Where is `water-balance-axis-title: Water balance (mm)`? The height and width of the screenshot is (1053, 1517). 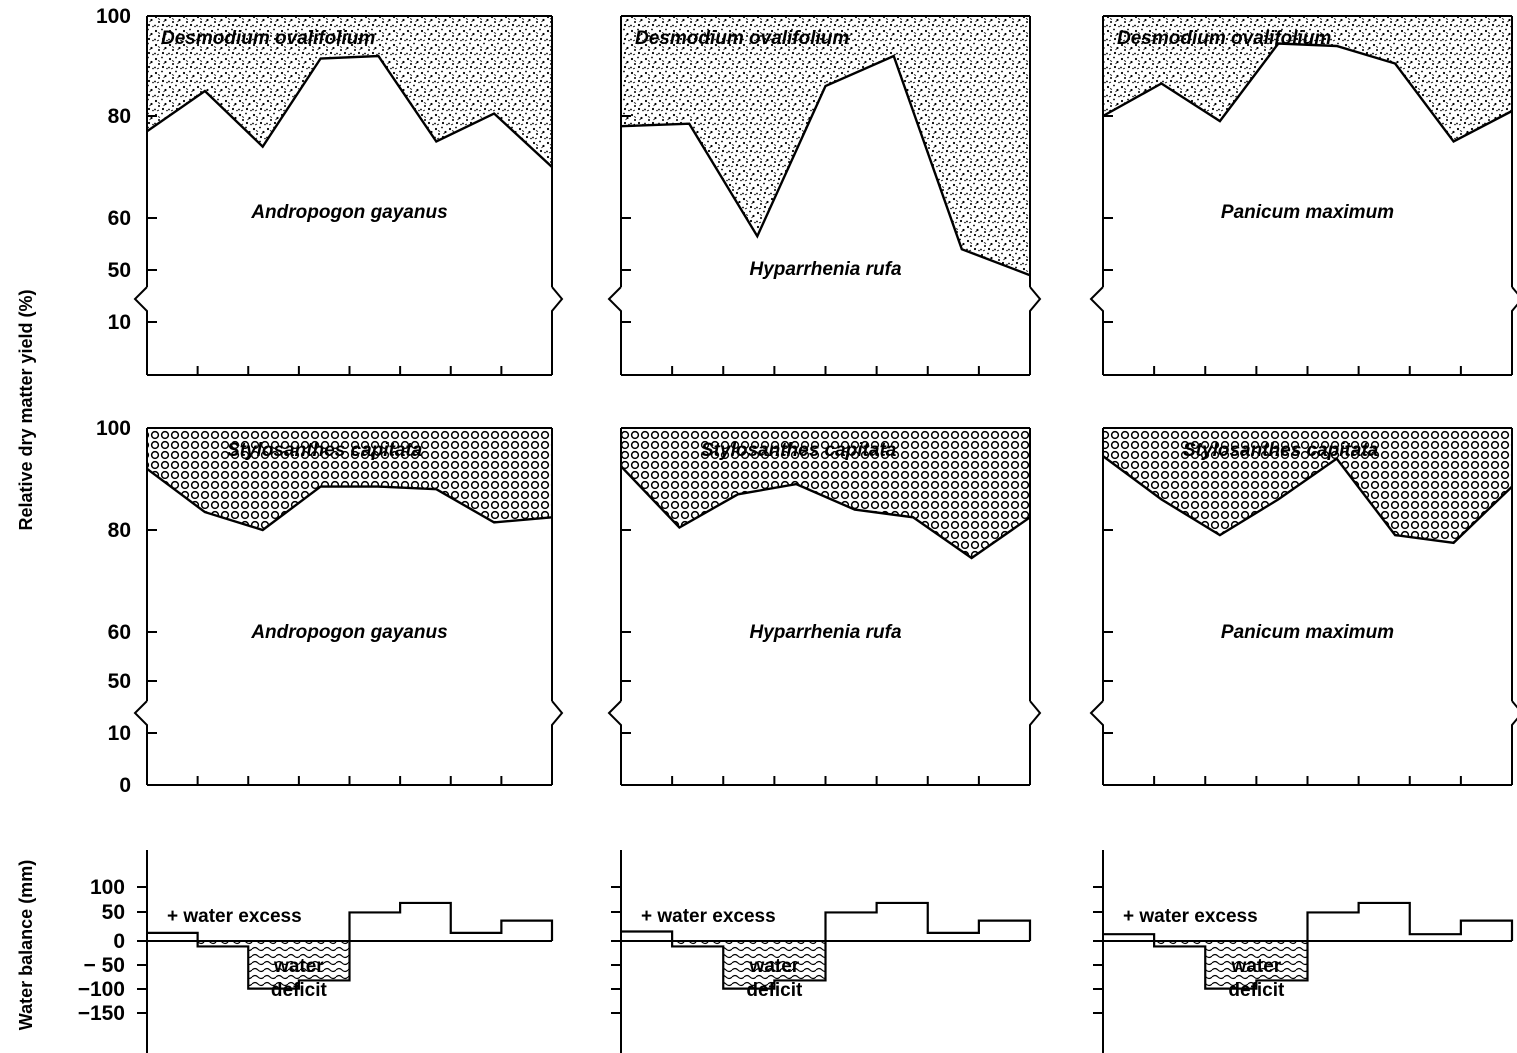
water-balance-axis-title: Water balance (mm) is located at coordinates (26, 945).